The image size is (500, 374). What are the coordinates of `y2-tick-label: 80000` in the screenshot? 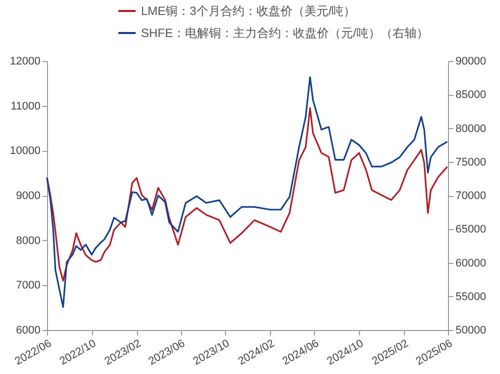 It's located at (471, 128).